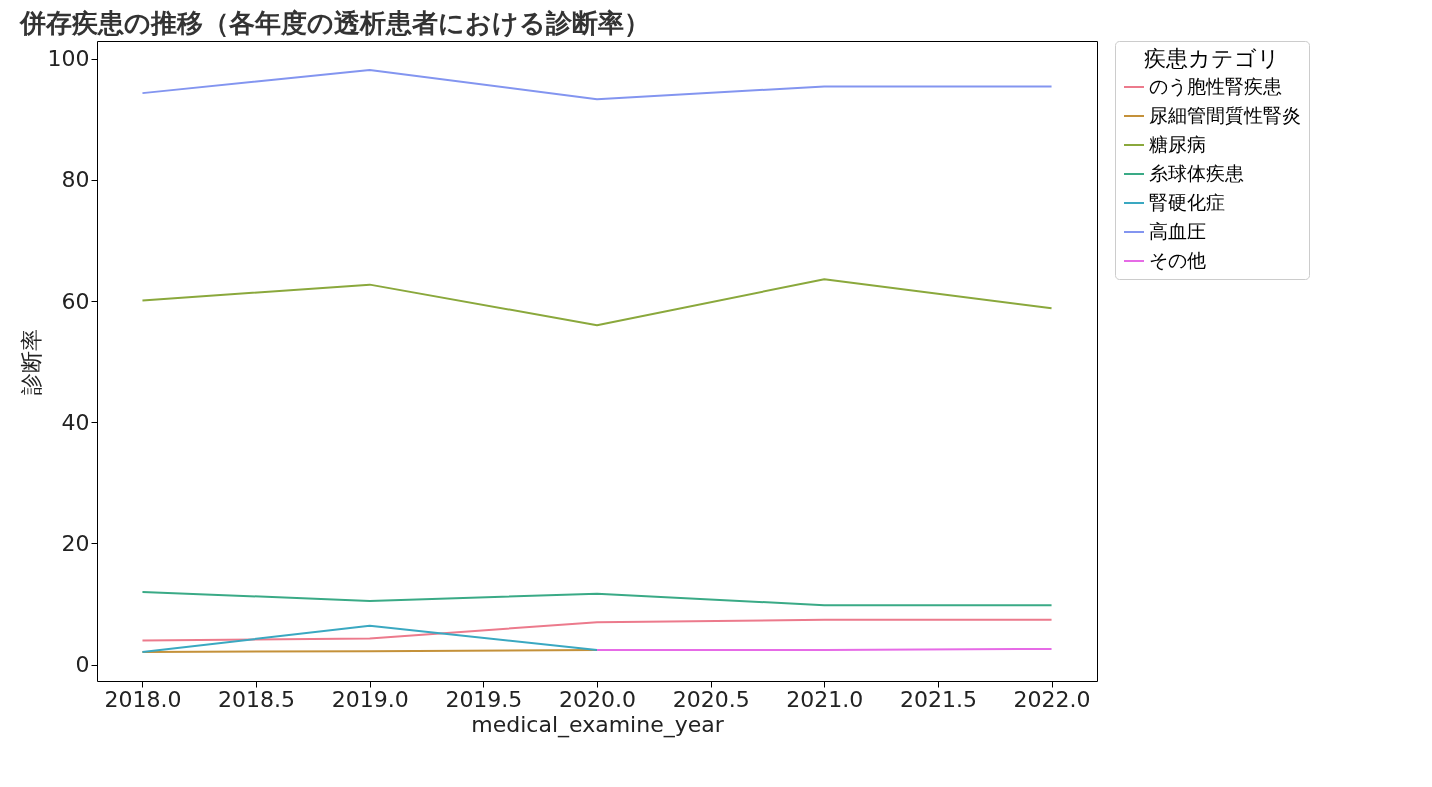 The height and width of the screenshot is (787, 1432). What do you see at coordinates (597, 699) in the screenshot?
I see `x-tick-label: 2020.0` at bounding box center [597, 699].